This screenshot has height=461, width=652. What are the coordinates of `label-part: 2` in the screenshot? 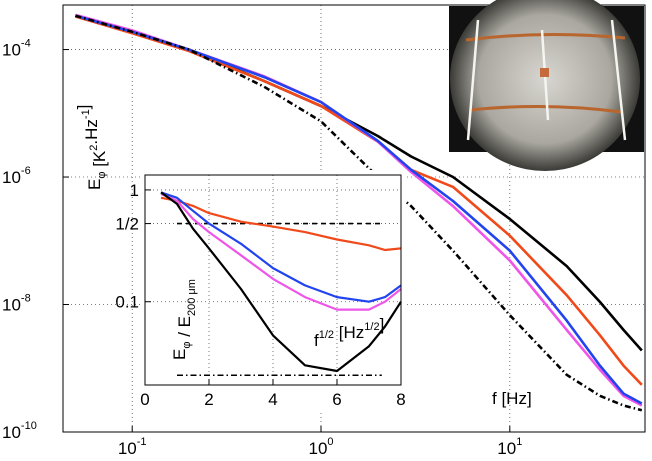 It's located at (94, 148).